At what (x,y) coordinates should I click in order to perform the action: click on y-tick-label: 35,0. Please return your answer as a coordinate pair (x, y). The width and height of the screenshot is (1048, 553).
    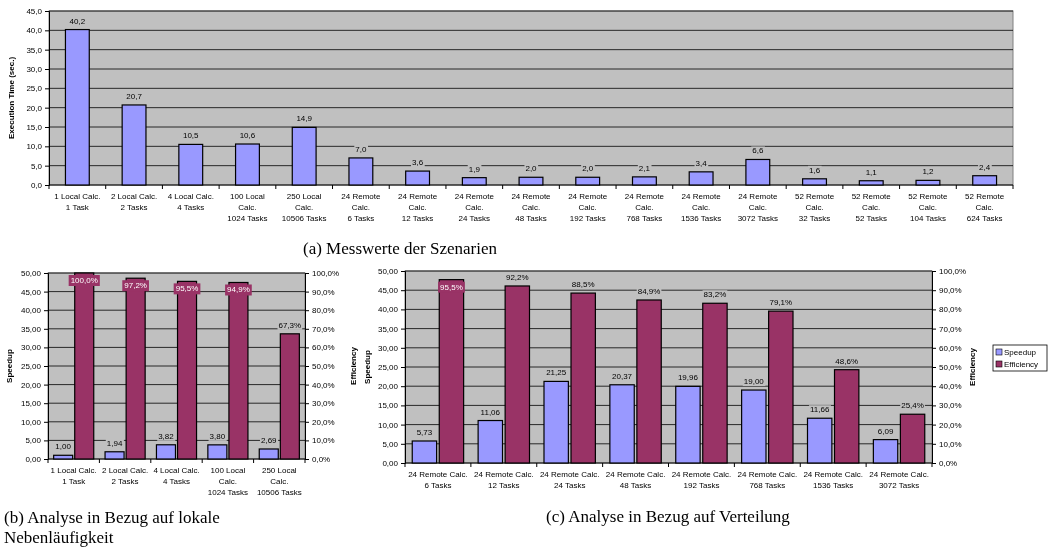
    Looking at the image, I should click on (34, 50).